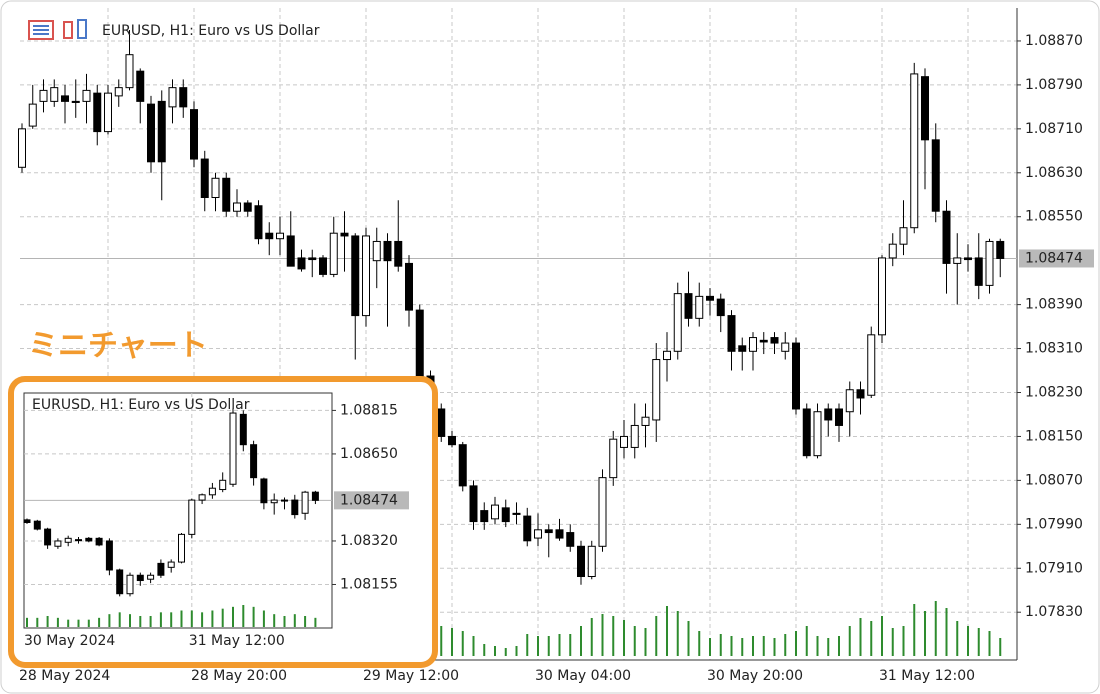 This screenshot has height=694, width=1100. I want to click on y-tick-label: 1.08630, so click(1054, 173).